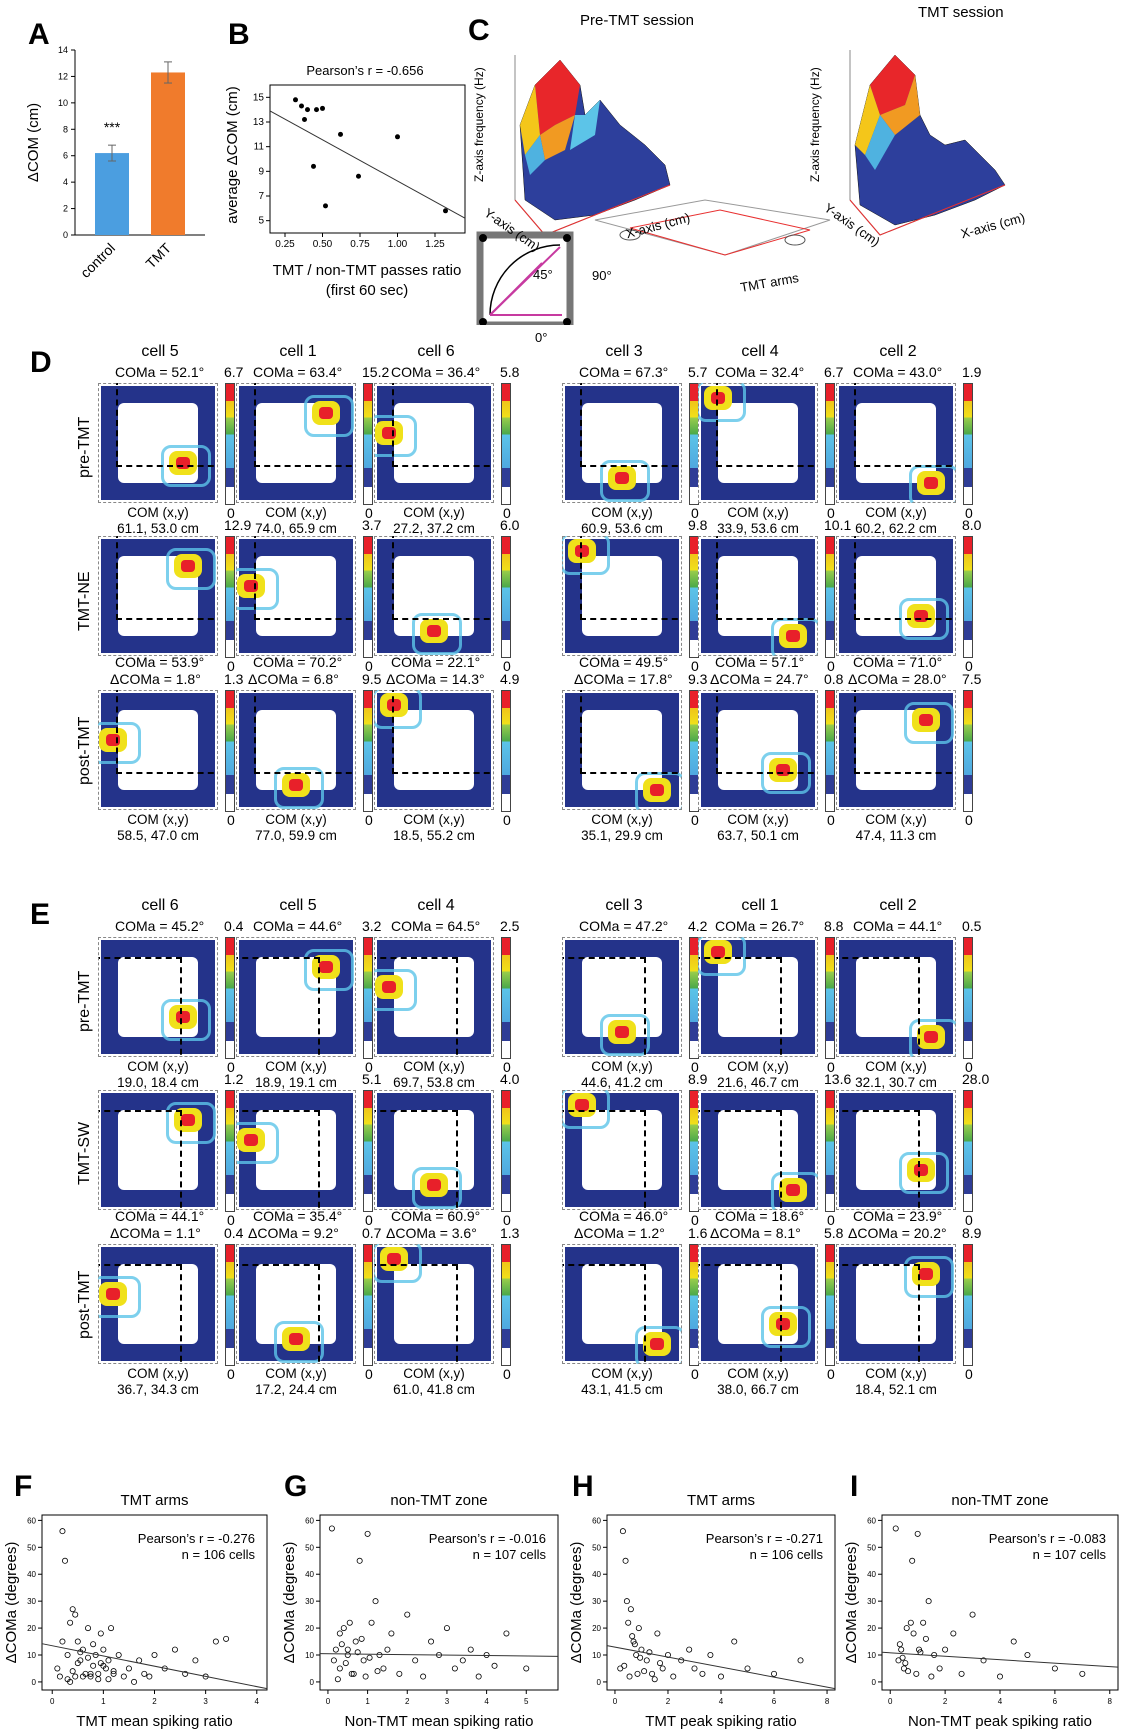  I want to click on surface-plot-pre-tmt, so click(592, 145).